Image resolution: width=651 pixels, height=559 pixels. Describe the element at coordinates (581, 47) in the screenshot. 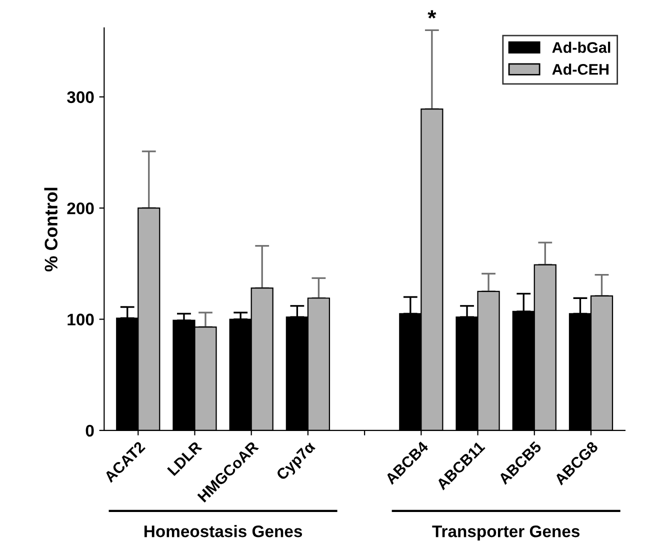

I see `legend-label: Ad-bGal` at that location.